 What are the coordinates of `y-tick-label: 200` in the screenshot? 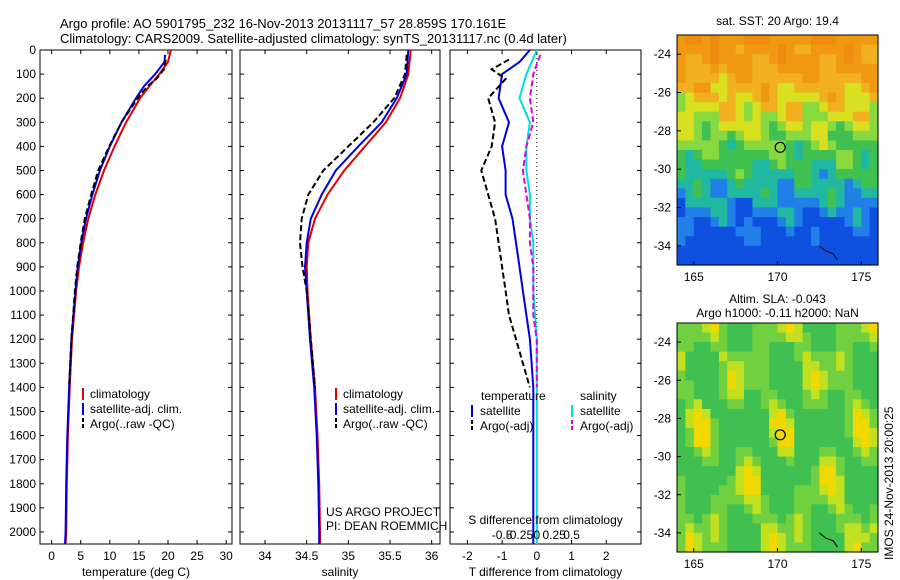 It's located at (26, 98).